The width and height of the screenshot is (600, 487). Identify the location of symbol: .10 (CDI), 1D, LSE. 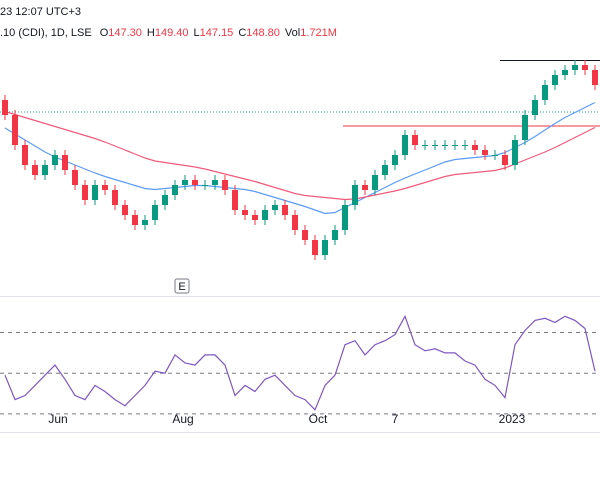
(46, 33).